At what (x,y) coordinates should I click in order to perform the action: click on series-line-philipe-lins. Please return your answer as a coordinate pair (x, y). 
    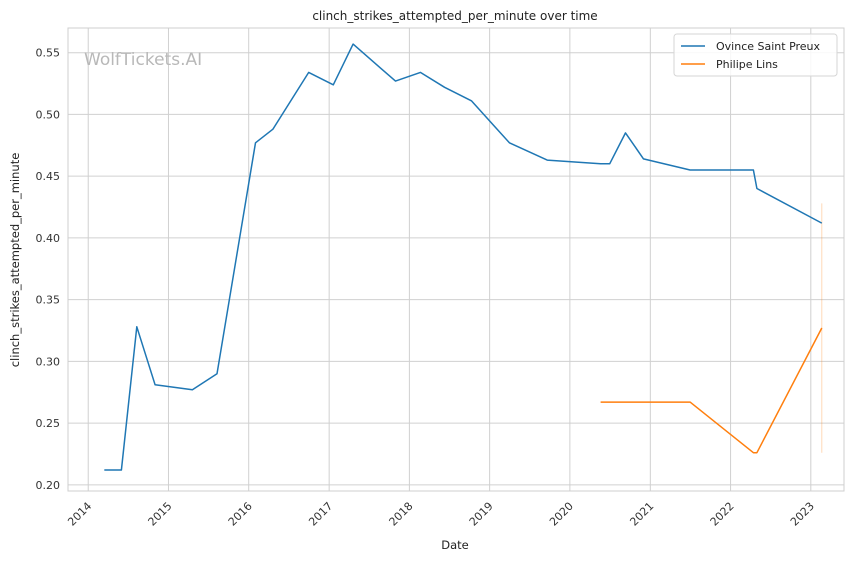
    Looking at the image, I should click on (711, 390).